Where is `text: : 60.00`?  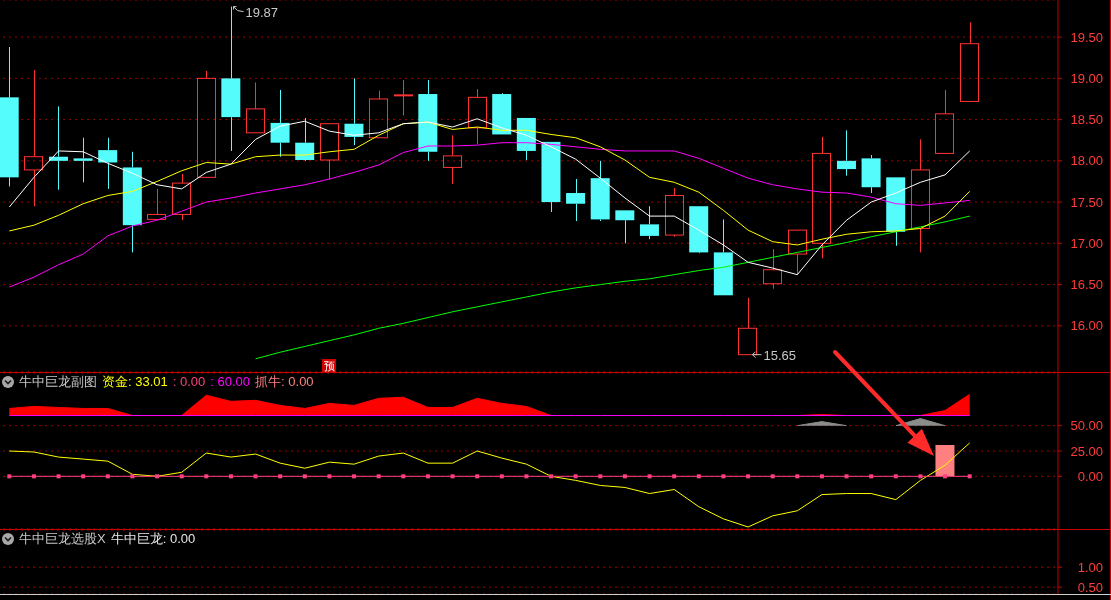 text: : 60.00 is located at coordinates (230, 381).